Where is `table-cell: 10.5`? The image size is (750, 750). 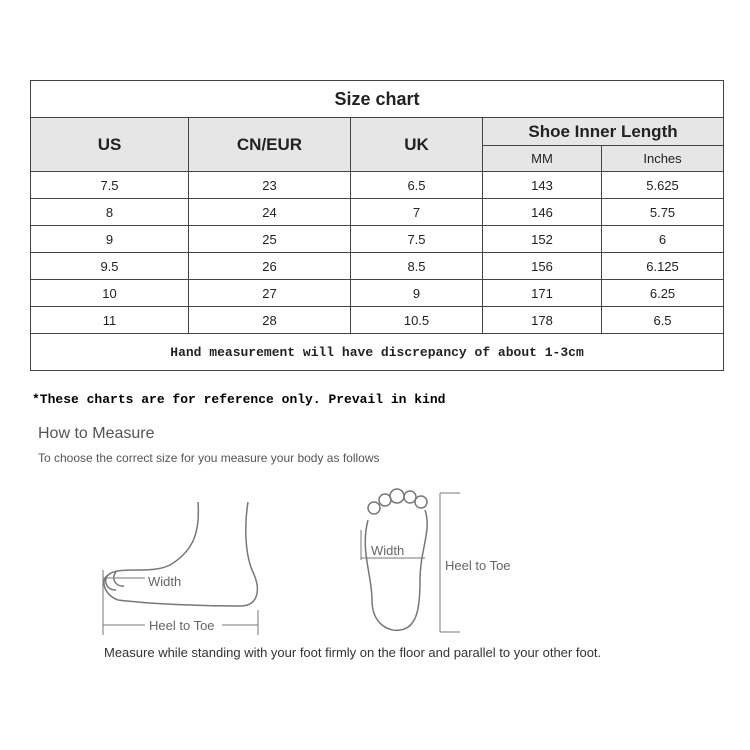 table-cell: 10.5 is located at coordinates (416, 320).